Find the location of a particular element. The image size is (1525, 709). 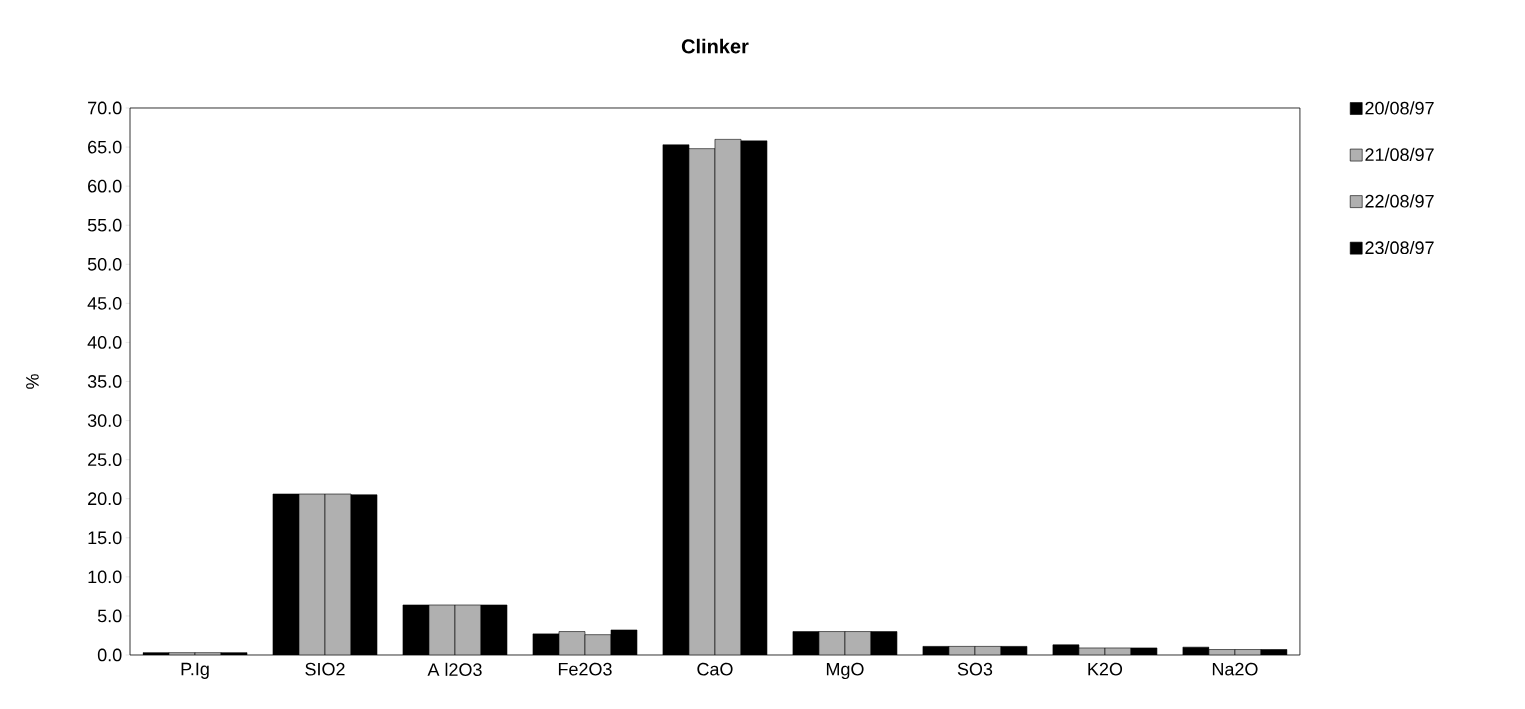

y-tick-label: 25.0 is located at coordinates (105, 460).